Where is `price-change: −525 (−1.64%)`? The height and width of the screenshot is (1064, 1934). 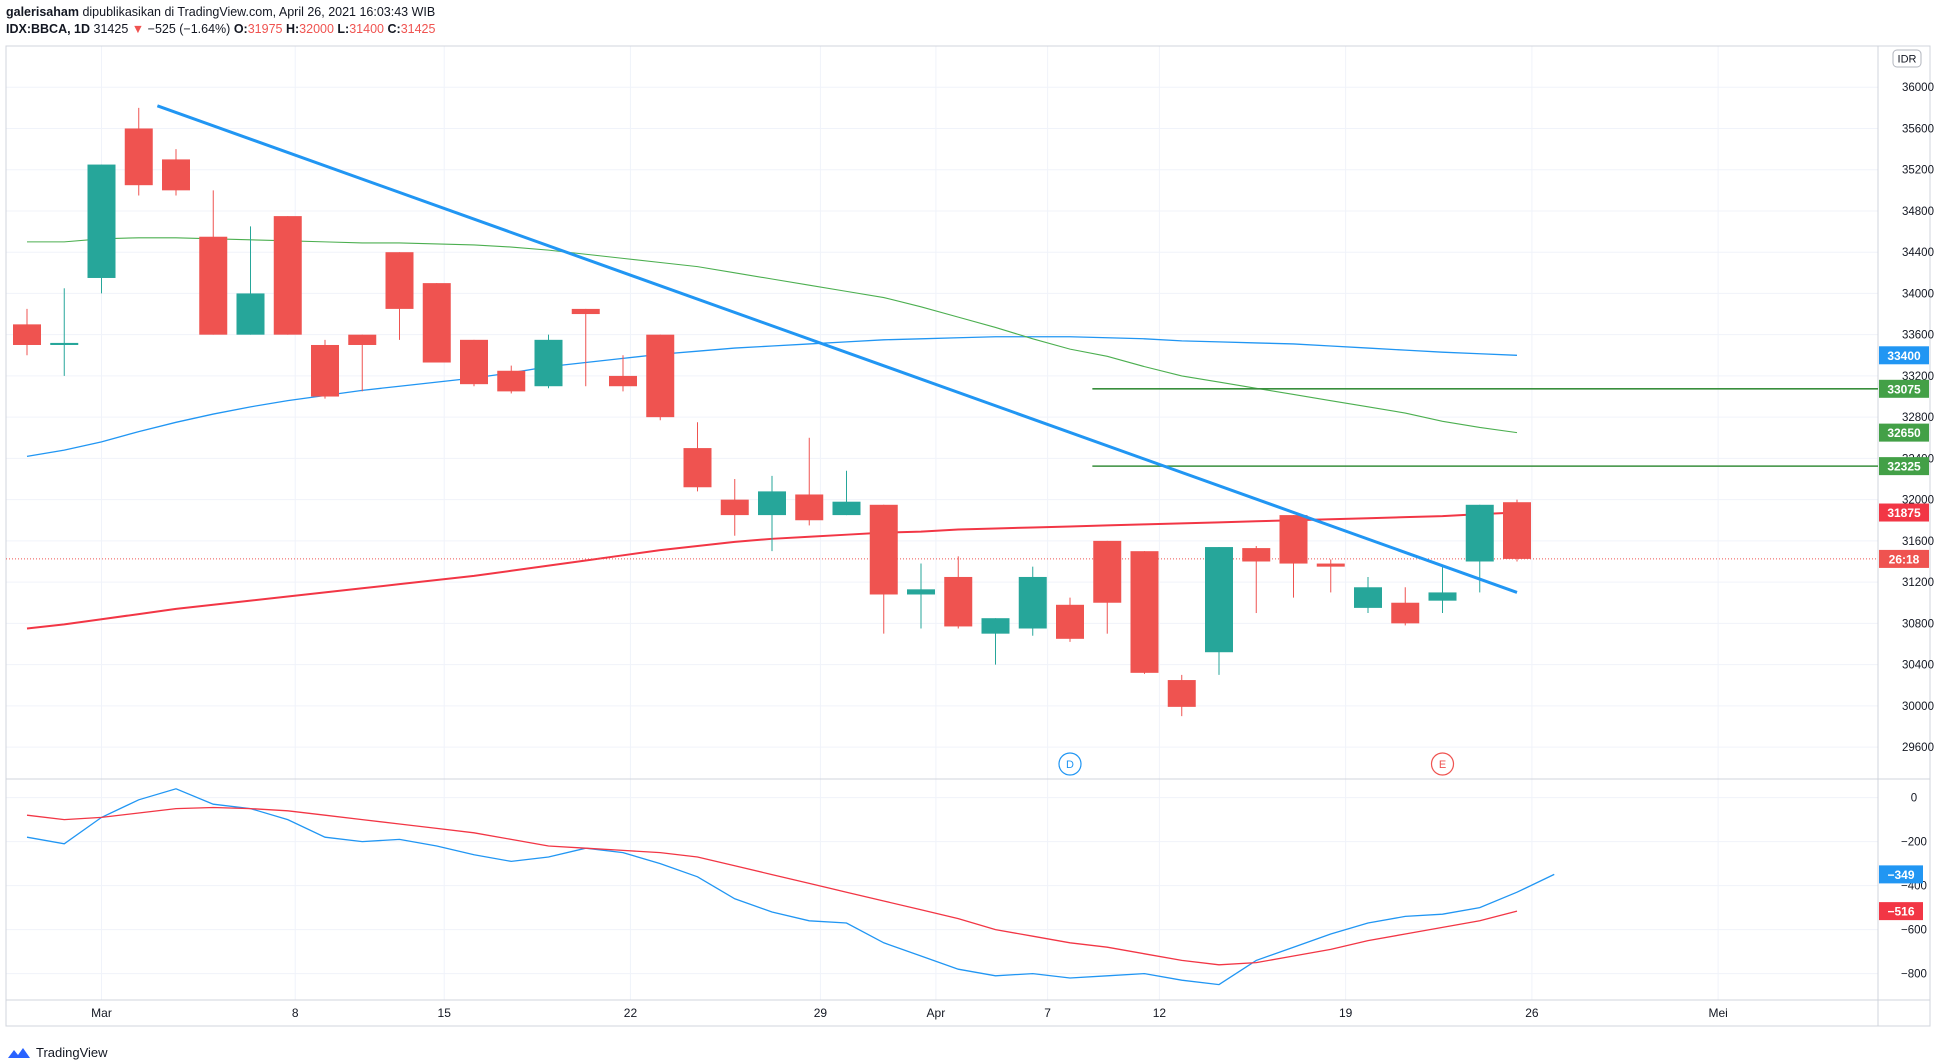
price-change: −525 (−1.64%) is located at coordinates (189, 29).